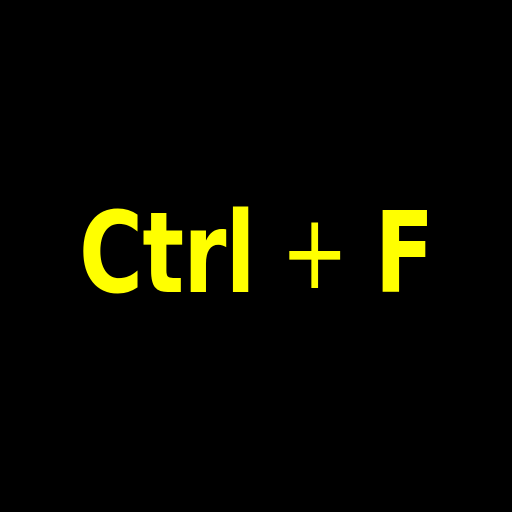 This screenshot has width=512, height=512. Describe the element at coordinates (167, 254) in the screenshot. I see `modifier-key-label: Ctrl` at that location.